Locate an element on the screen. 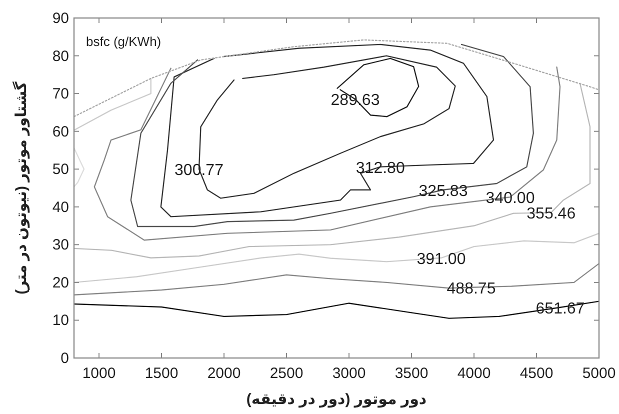 This screenshot has height=414, width=619. y-tick-label: 90 is located at coordinates (60, 18).